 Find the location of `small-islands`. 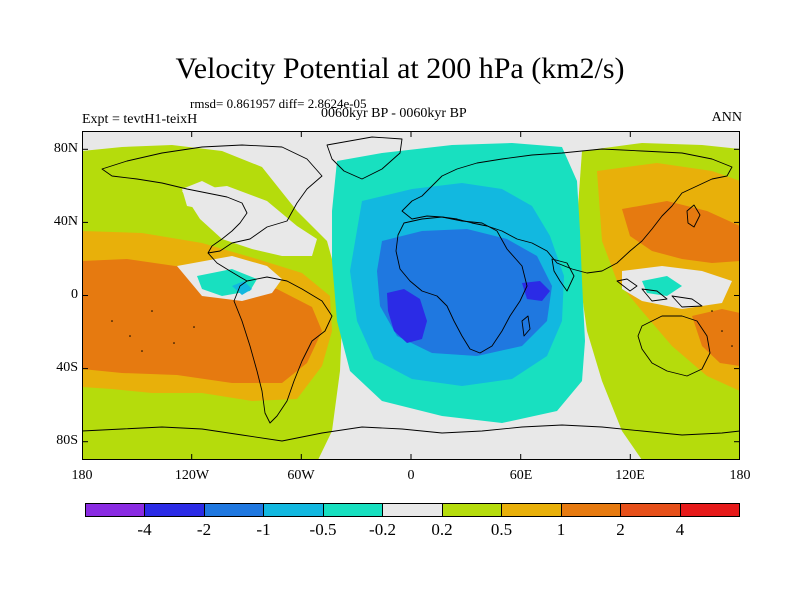

small-islands is located at coordinates (422, 331).